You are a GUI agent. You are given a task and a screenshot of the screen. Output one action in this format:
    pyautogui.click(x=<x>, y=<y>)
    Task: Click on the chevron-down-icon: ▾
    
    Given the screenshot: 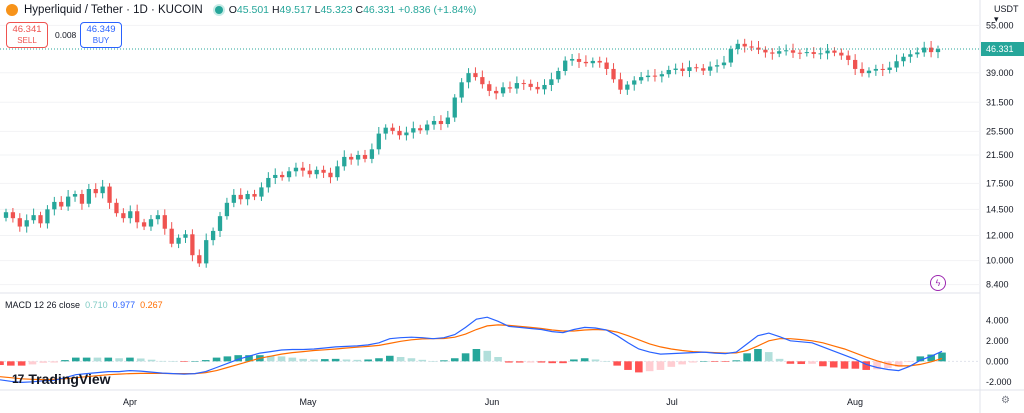 What is the action you would take?
    pyautogui.click(x=996, y=19)
    